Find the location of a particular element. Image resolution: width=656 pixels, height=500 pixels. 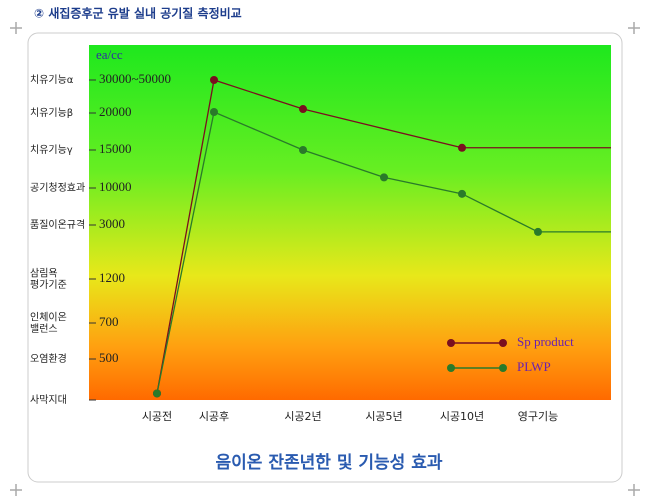

y-level-name: 공기청정효과 is located at coordinates (57, 188).